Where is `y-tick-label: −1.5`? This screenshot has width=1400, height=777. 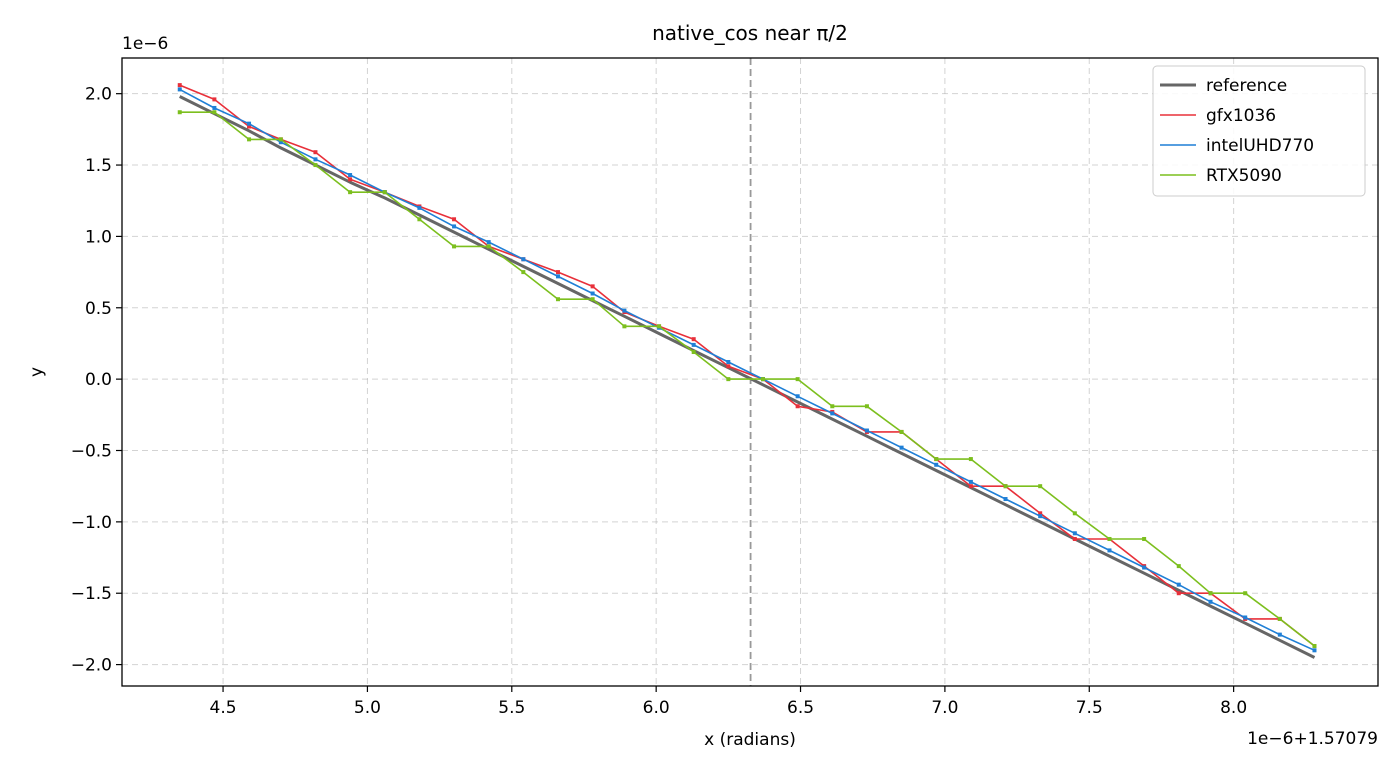
y-tick-label: −1.5 is located at coordinates (91, 594).